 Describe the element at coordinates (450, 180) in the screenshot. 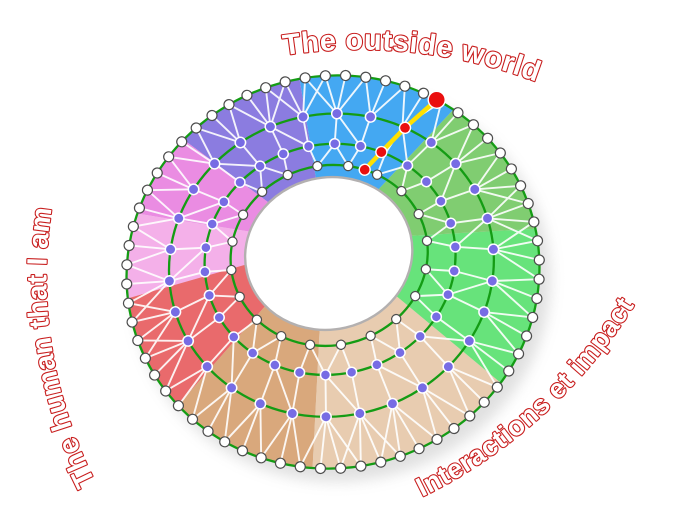

I see `sector-green-dark` at that location.